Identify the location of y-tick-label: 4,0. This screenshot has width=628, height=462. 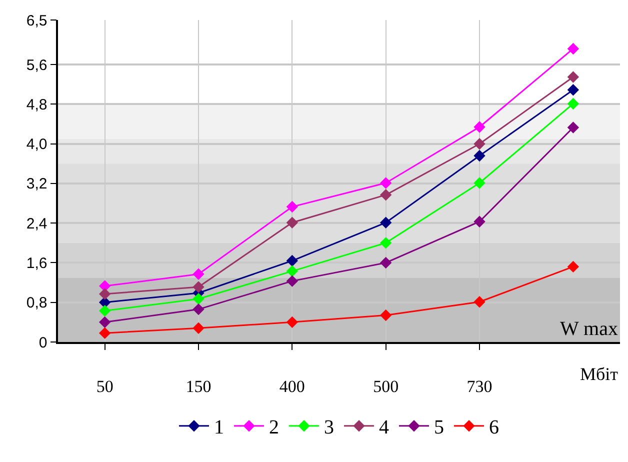
(37, 145).